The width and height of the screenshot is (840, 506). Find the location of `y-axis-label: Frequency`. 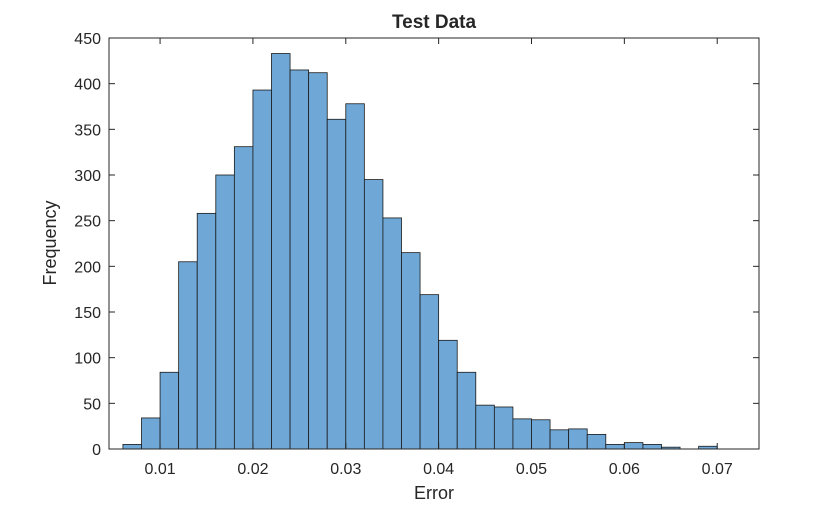

y-axis-label: Frequency is located at coordinates (50, 242).